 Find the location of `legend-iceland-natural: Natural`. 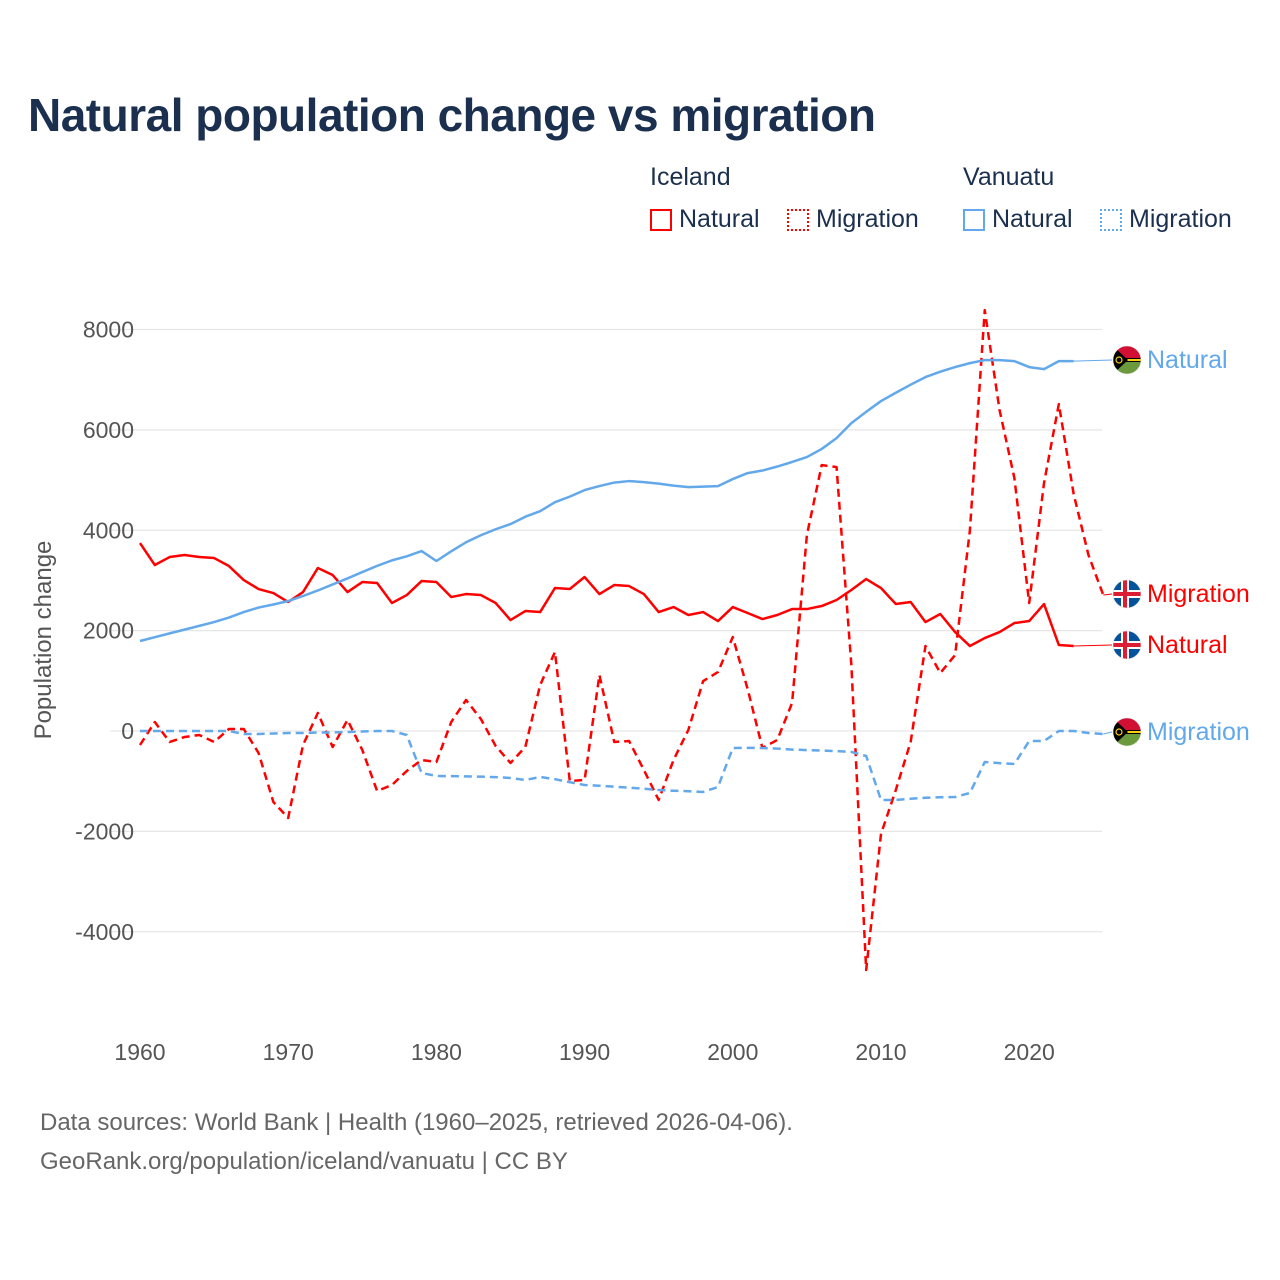

legend-iceland-natural: Natural is located at coordinates (705, 219).